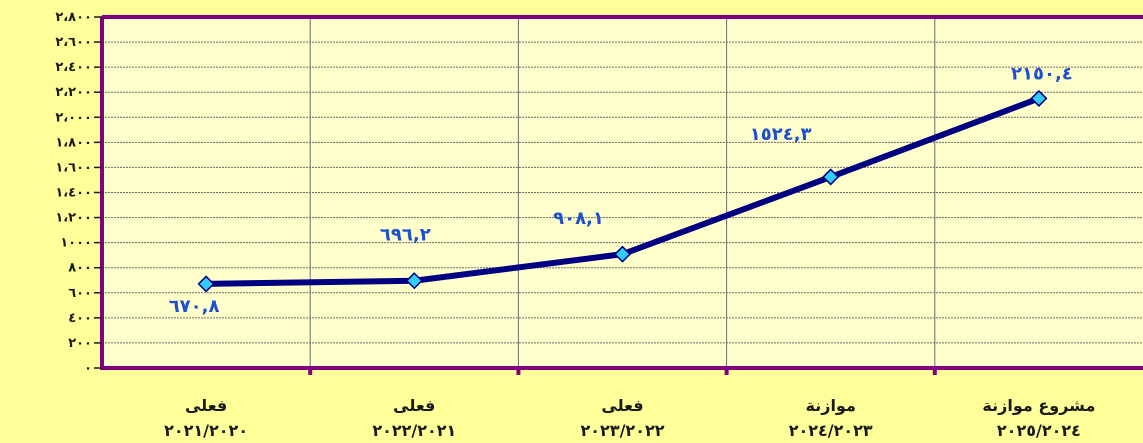  I want to click on data-label: ٦٧٠,٨, so click(194, 306).